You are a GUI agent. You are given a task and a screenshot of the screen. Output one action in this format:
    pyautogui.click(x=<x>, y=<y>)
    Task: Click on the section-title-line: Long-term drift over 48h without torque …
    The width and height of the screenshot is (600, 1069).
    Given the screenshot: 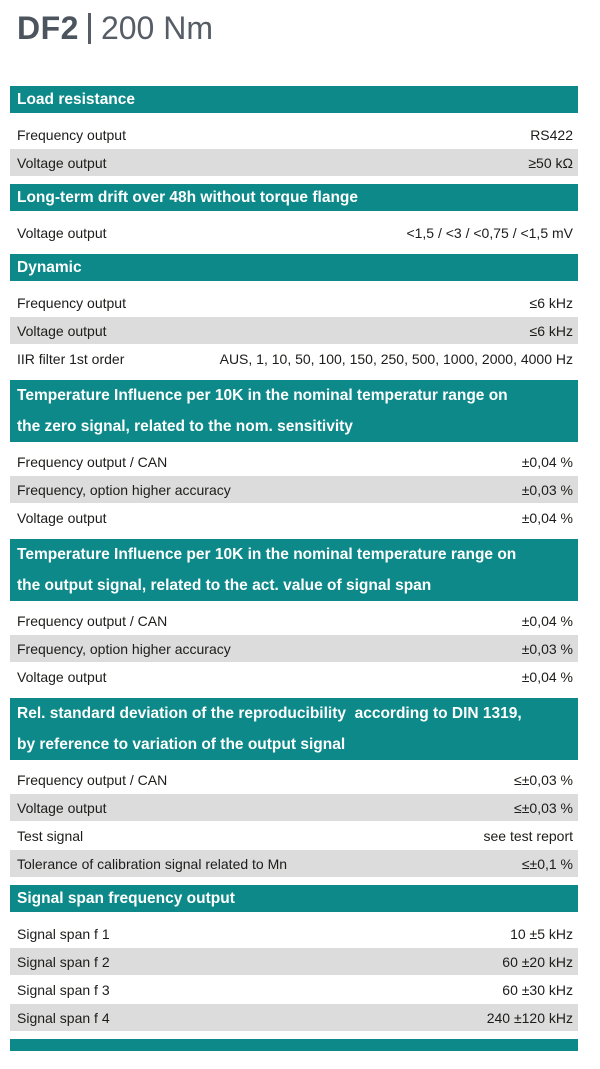 What is the action you would take?
    pyautogui.click(x=187, y=197)
    